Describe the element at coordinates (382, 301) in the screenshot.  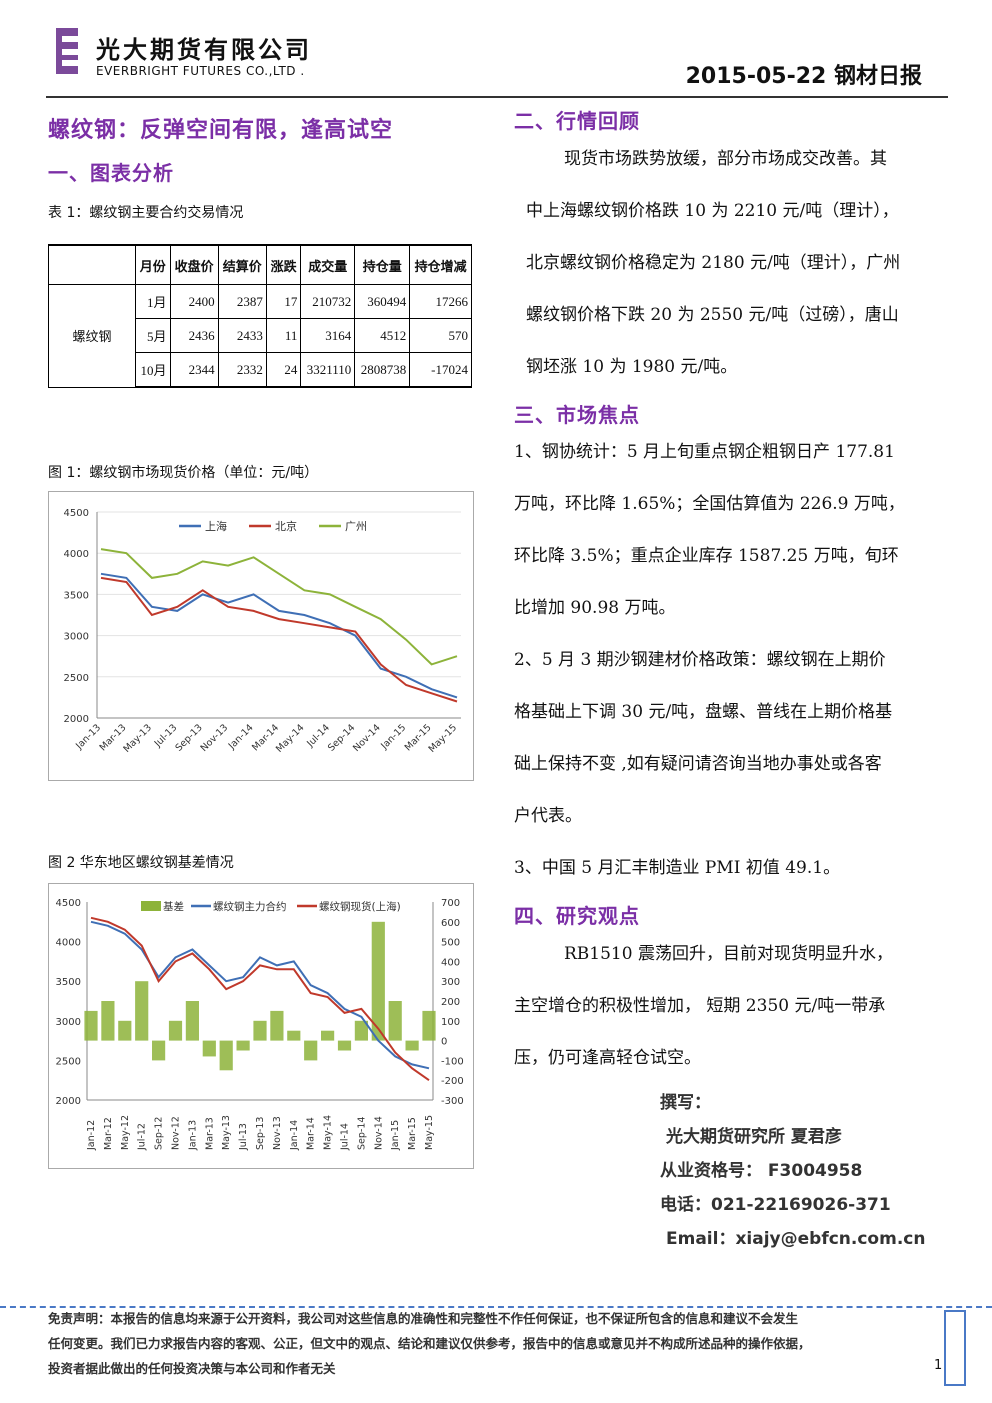
I see `table-cell: 360494` at that location.